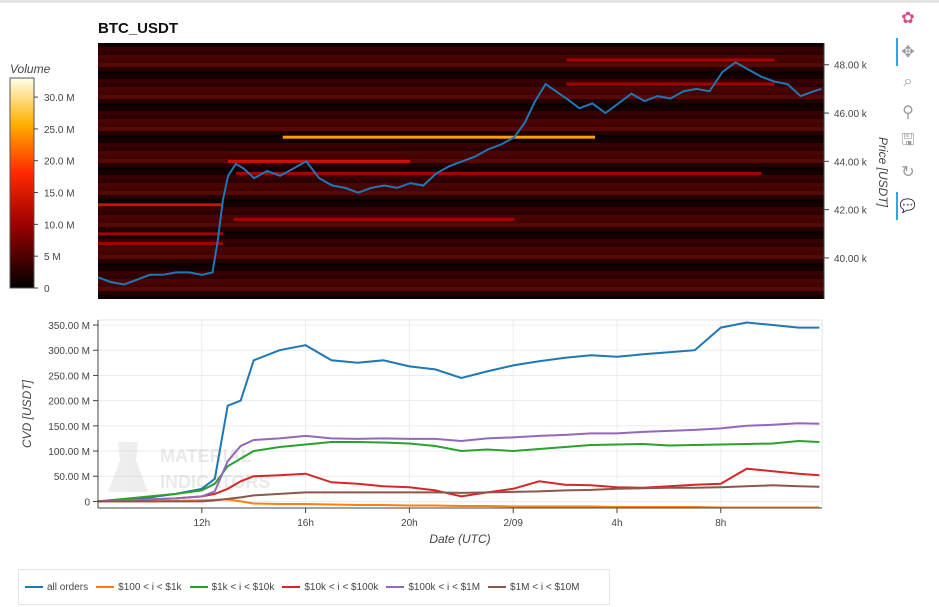 This screenshot has height=607, width=939. What do you see at coordinates (545, 587) in the screenshot?
I see `legend-label: $1M < i < $10M` at bounding box center [545, 587].